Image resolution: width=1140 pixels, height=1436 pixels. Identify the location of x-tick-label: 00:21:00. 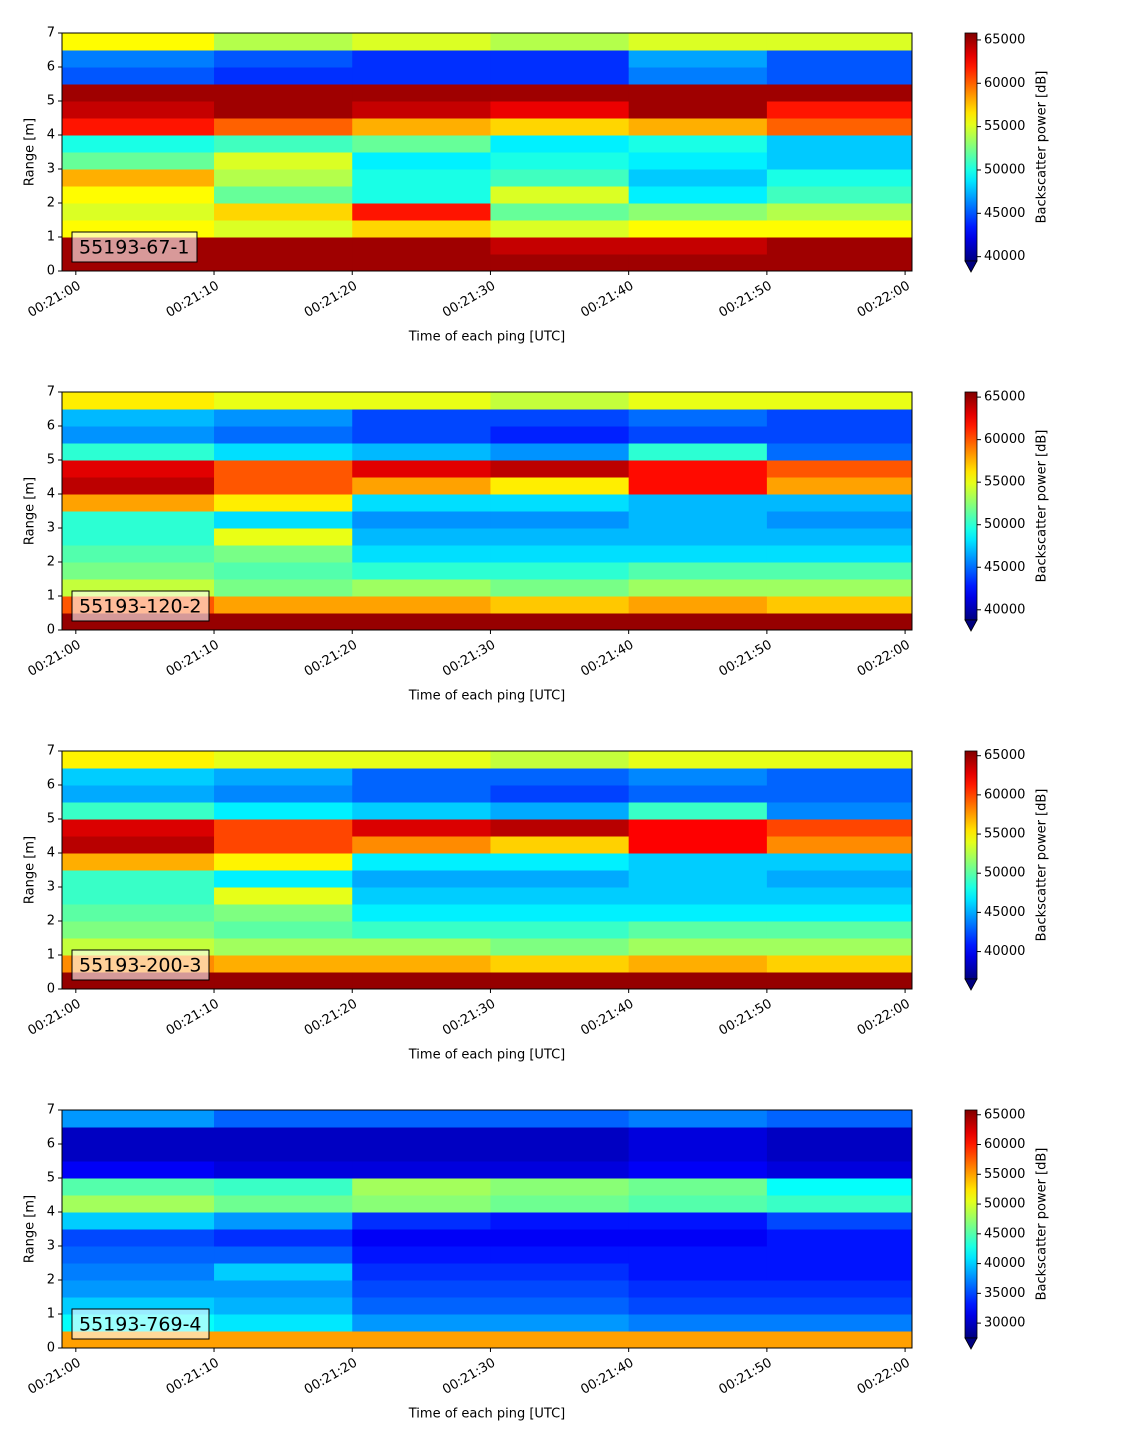
(55, 1377).